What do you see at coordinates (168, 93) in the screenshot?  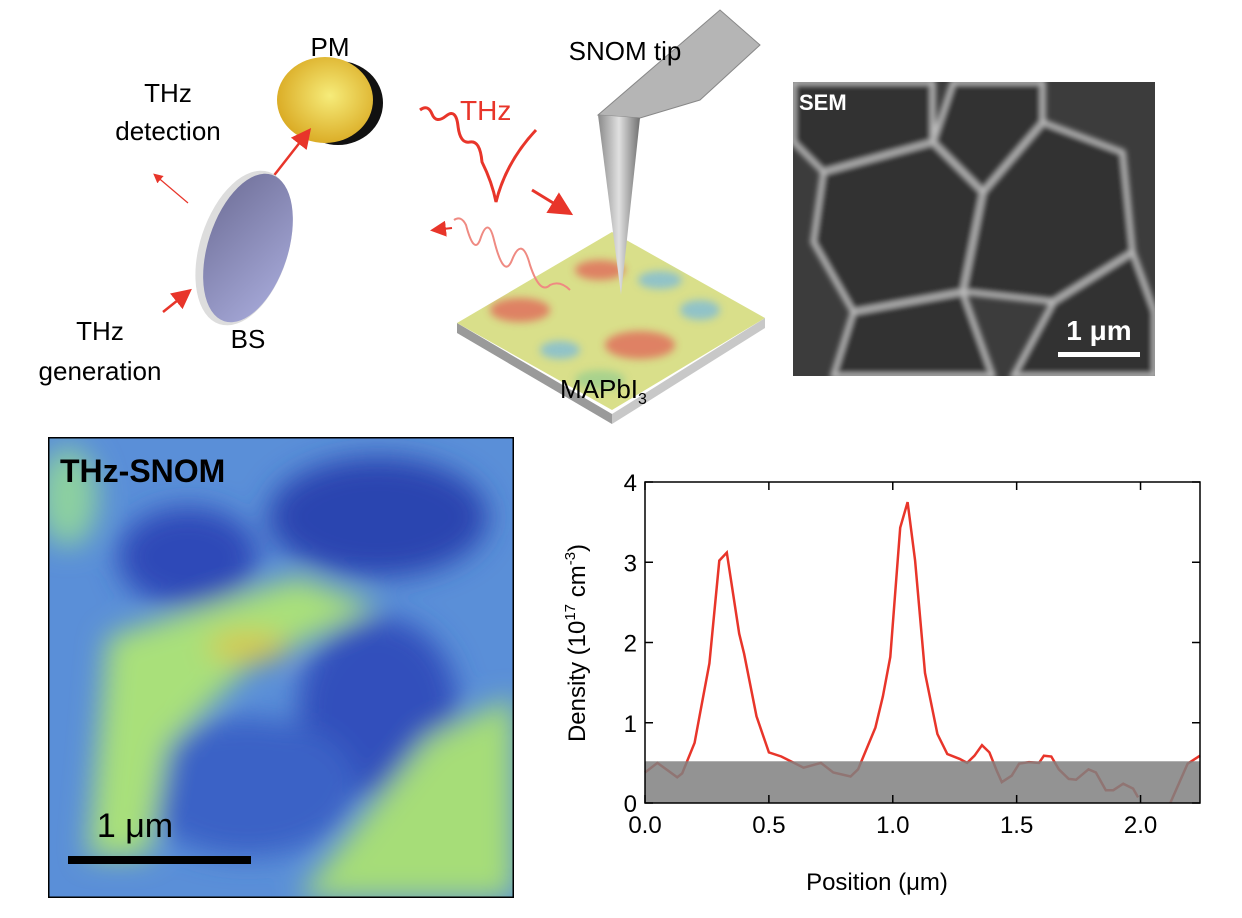 I see `thz-detection-label-1: THz` at bounding box center [168, 93].